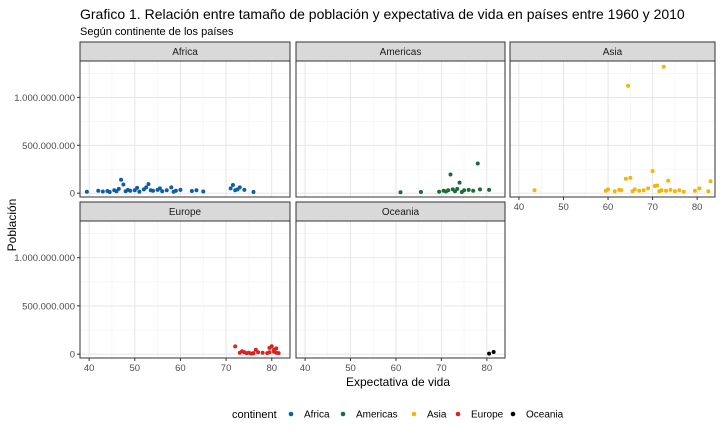  Describe the element at coordinates (513, 414) in the screenshot. I see `legend-key-oceania` at that location.